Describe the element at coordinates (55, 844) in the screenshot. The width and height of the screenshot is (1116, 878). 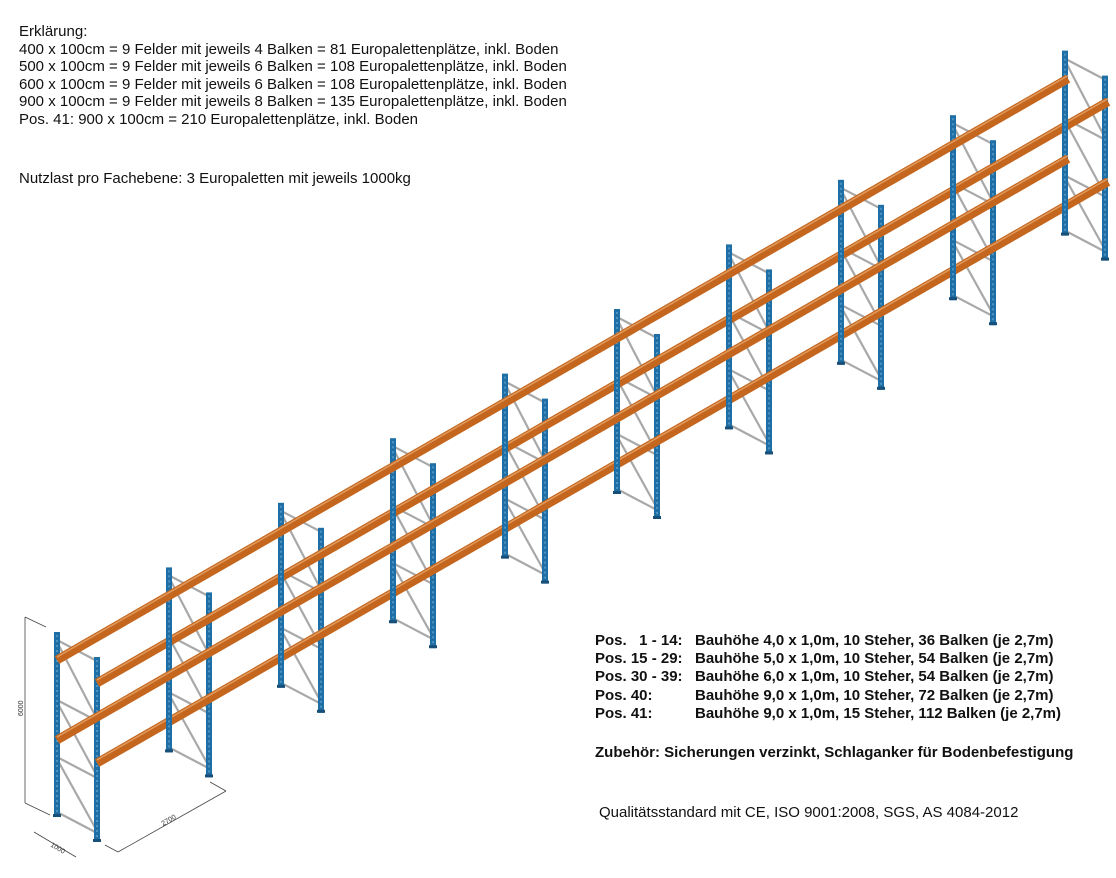
I see `depth-dimension-line` at that location.